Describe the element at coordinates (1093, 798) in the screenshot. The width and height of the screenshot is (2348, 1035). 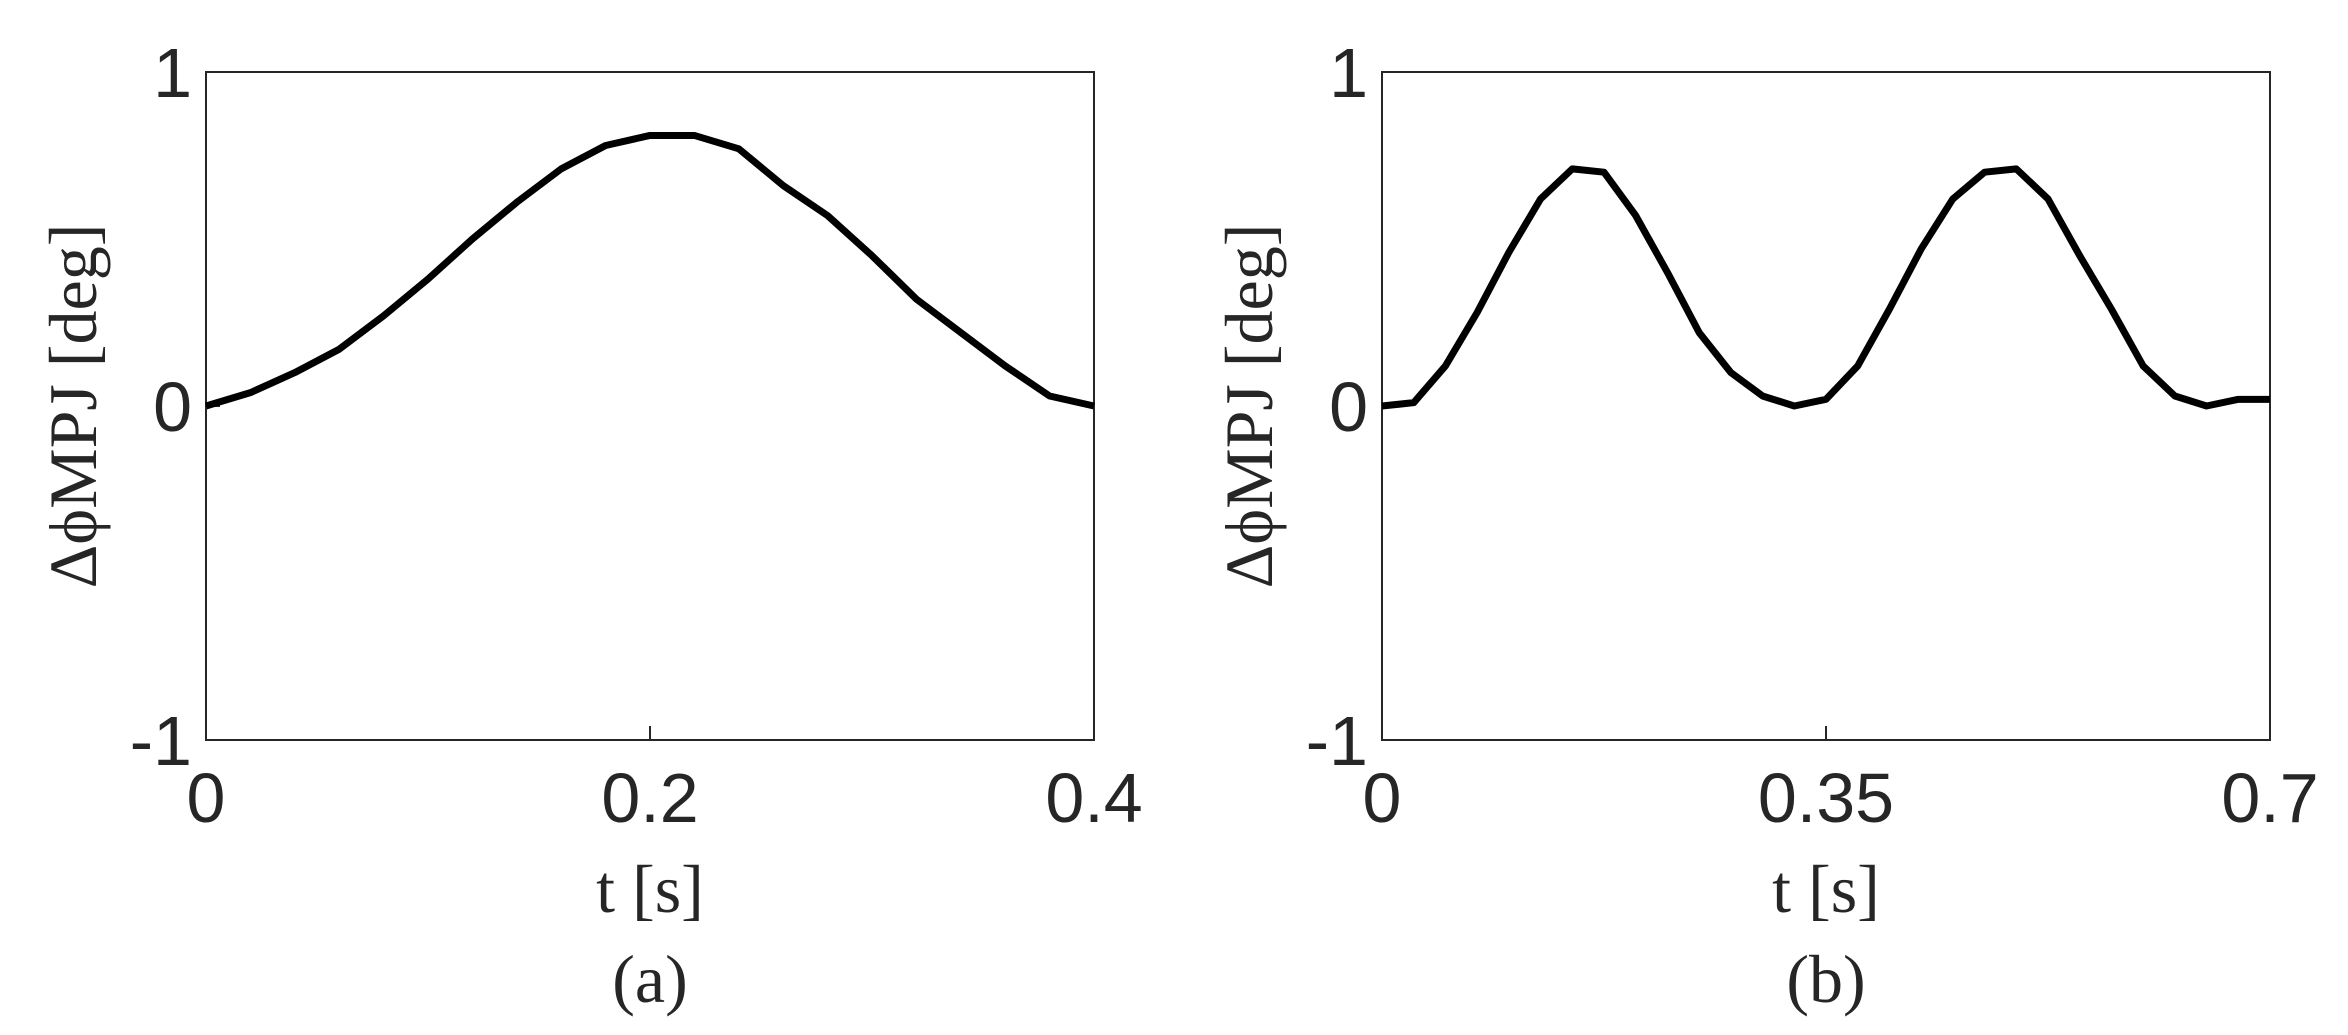
I see `x-tick-label: 0.4` at that location.